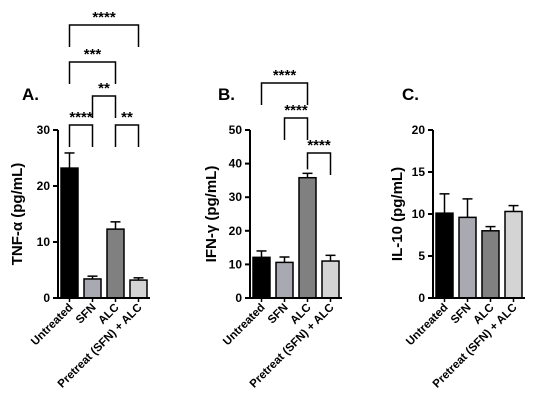  Describe the element at coordinates (30, 94) in the screenshot. I see `panel-letter: A.` at that location.